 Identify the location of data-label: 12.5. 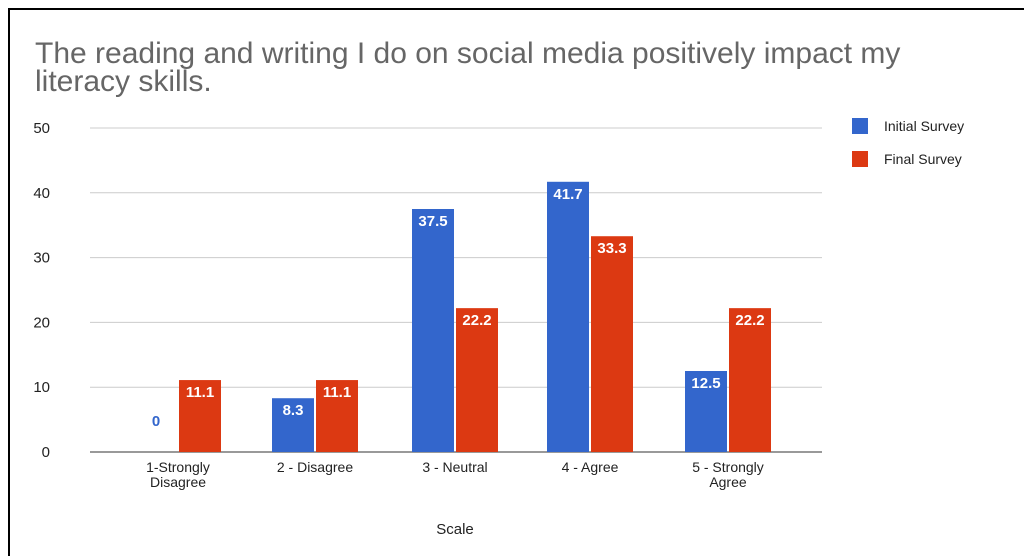
(705, 383).